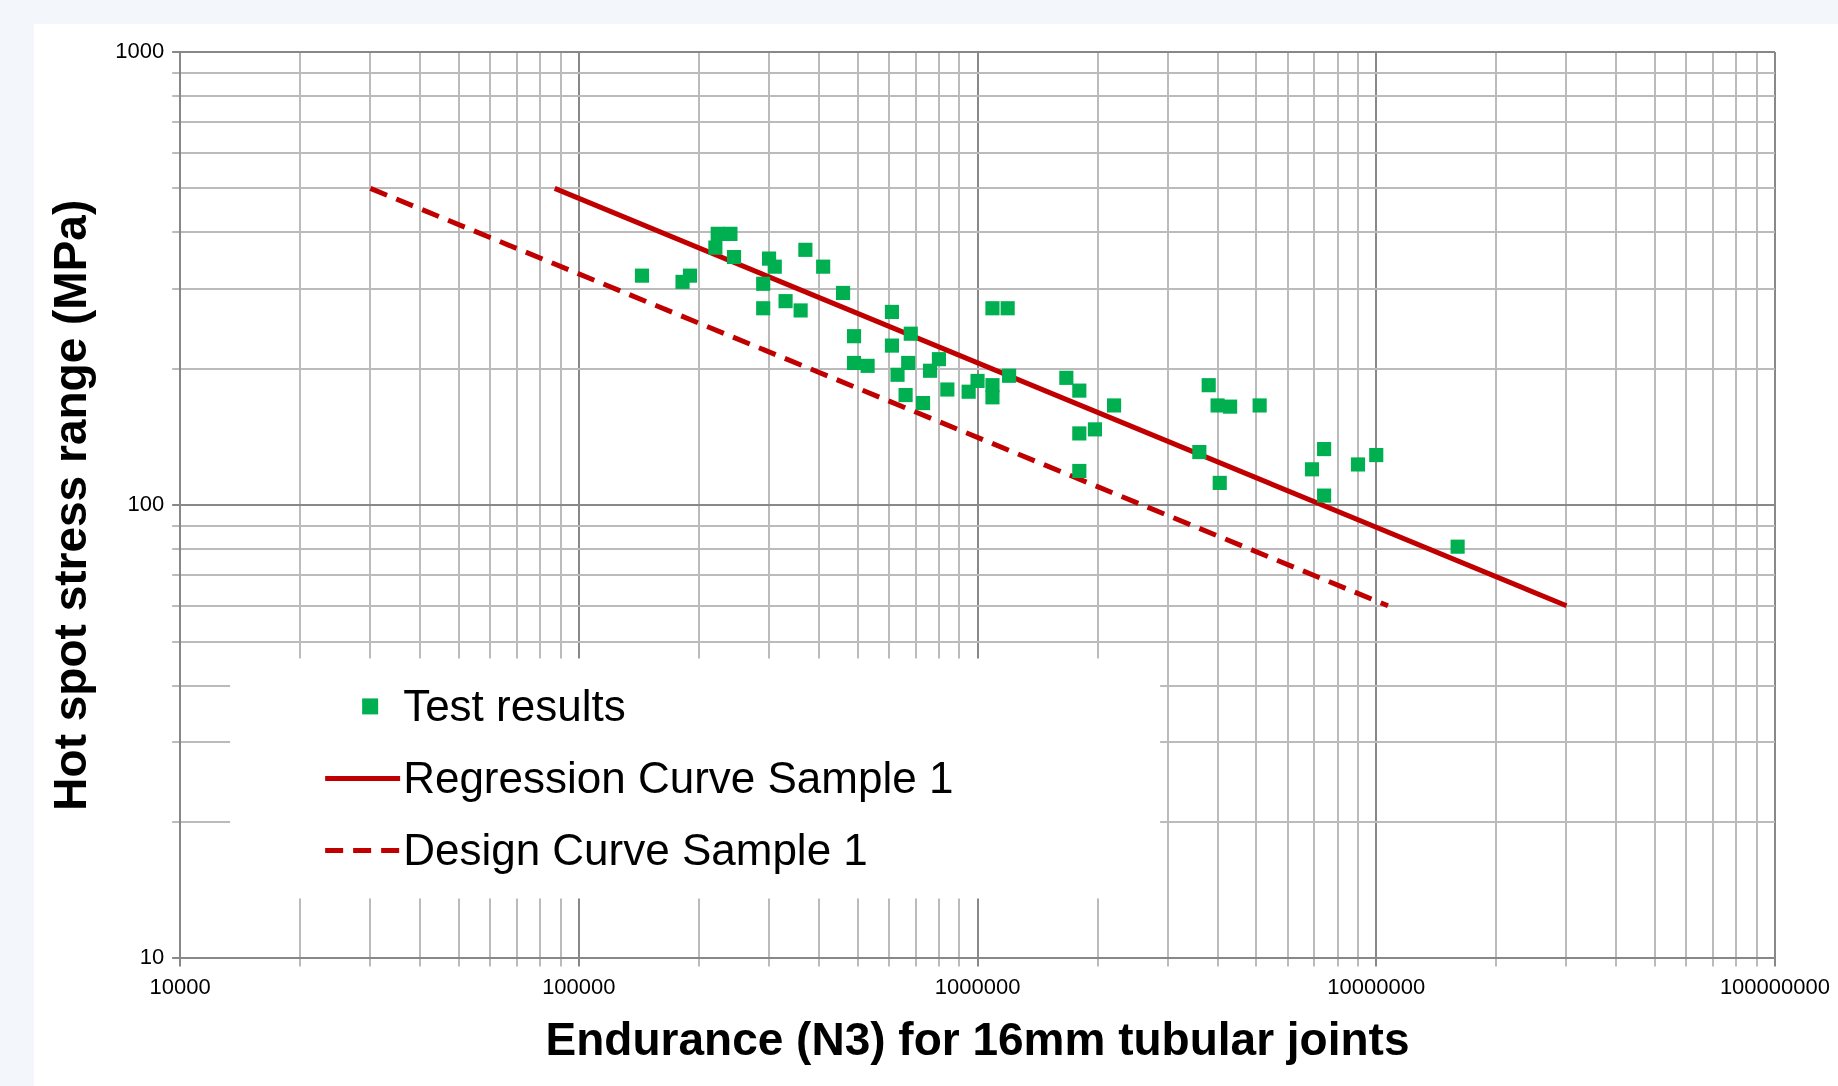 The height and width of the screenshot is (1086, 1838). What do you see at coordinates (977, 986) in the screenshot?
I see `x-tick-label: 1000000` at bounding box center [977, 986].